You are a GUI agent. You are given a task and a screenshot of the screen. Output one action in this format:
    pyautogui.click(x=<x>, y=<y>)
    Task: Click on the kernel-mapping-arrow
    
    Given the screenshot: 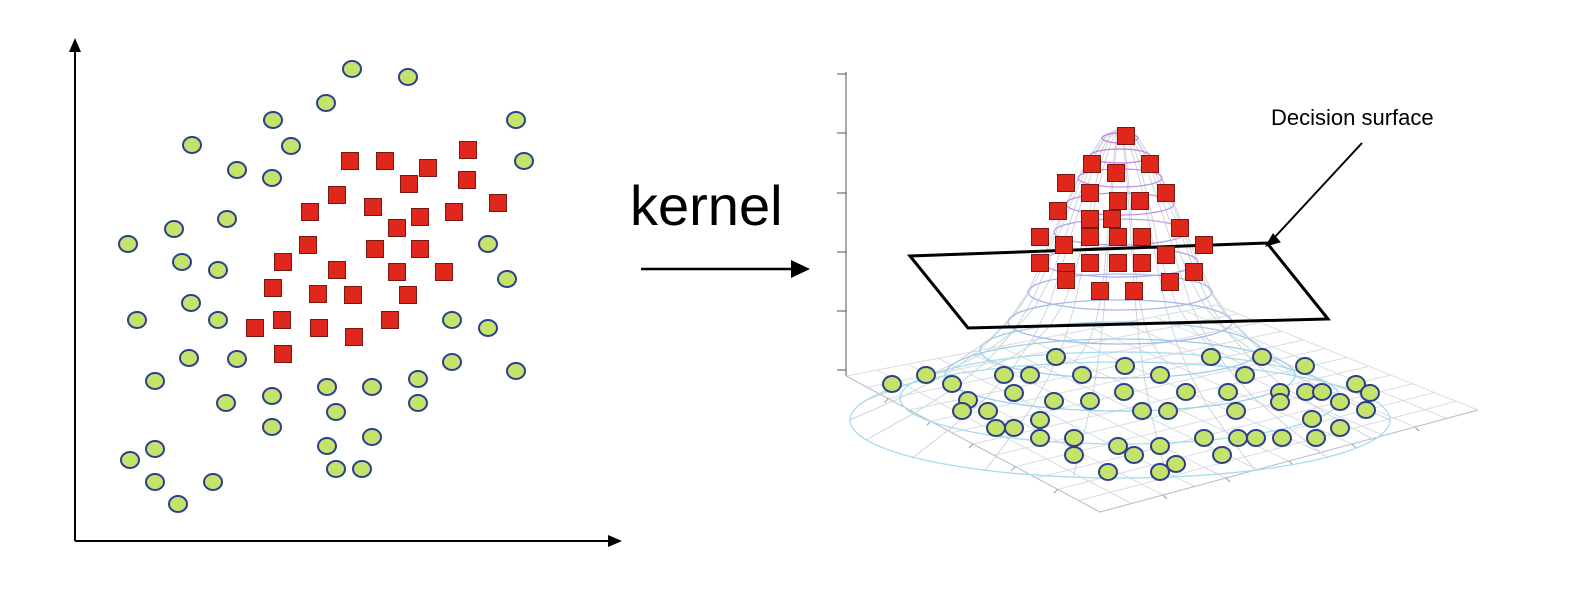 What is the action you would take?
    pyautogui.click(x=725, y=269)
    